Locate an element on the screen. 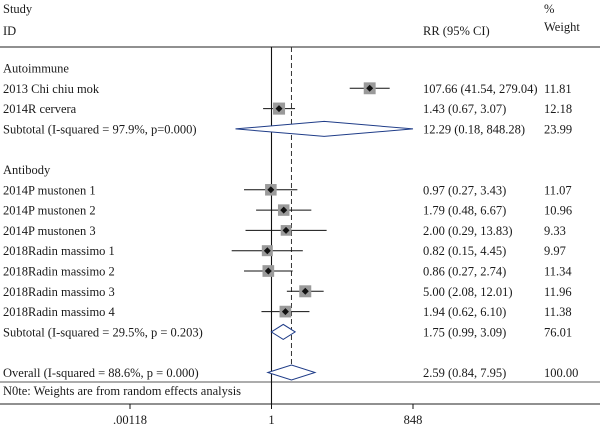 Image resolution: width=600 pixels, height=431 pixels. weight-text: 9.97 is located at coordinates (555, 251).